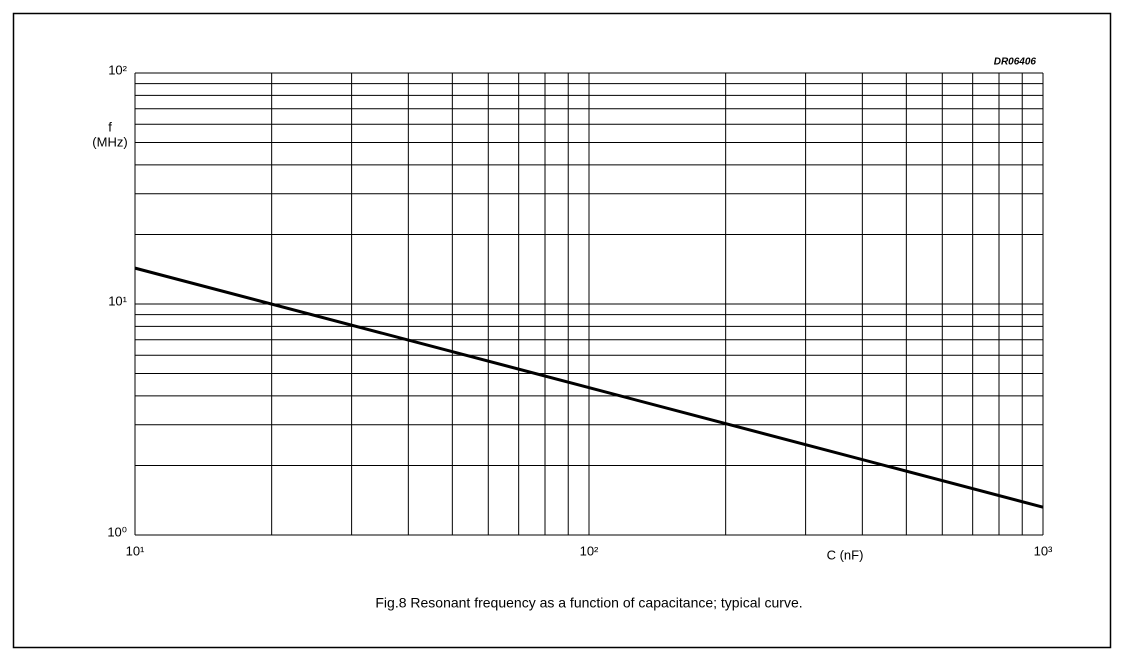  I want to click on y-tick-label: 10², so click(117, 69).